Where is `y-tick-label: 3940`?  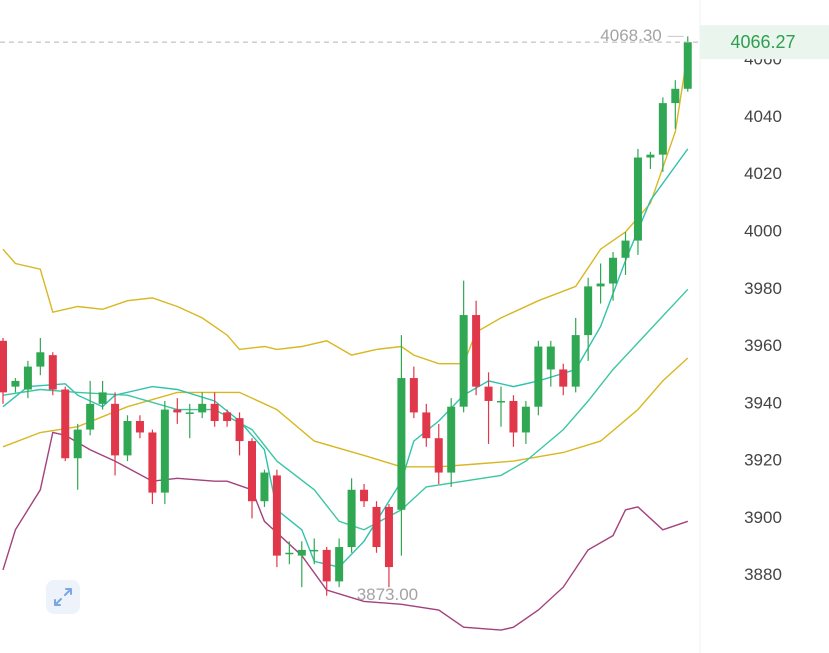 y-tick-label: 3940 is located at coordinates (763, 402).